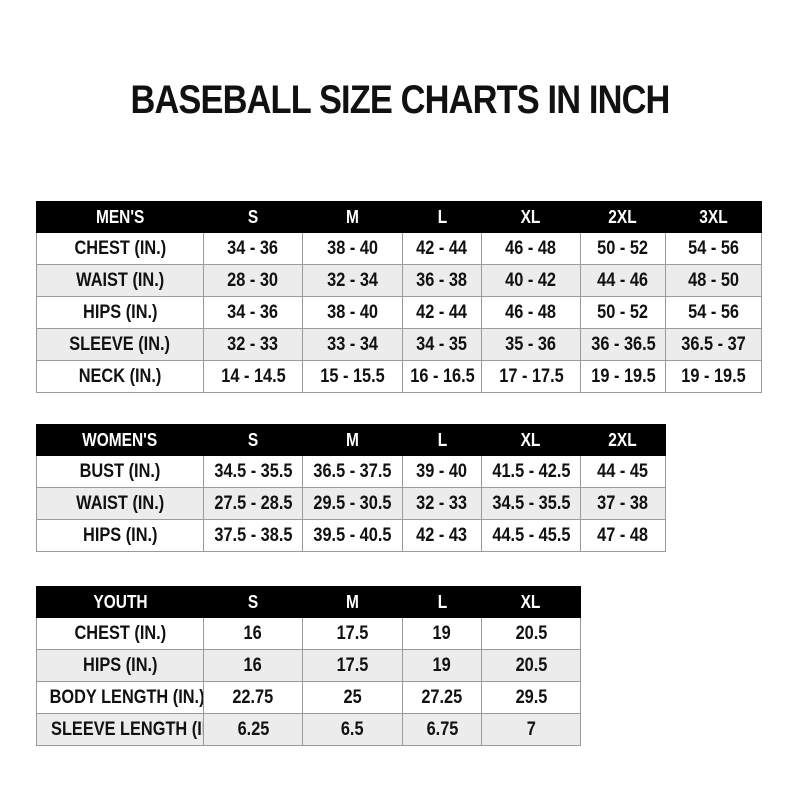  I want to click on size-value-cell: 39 - 40, so click(442, 471).